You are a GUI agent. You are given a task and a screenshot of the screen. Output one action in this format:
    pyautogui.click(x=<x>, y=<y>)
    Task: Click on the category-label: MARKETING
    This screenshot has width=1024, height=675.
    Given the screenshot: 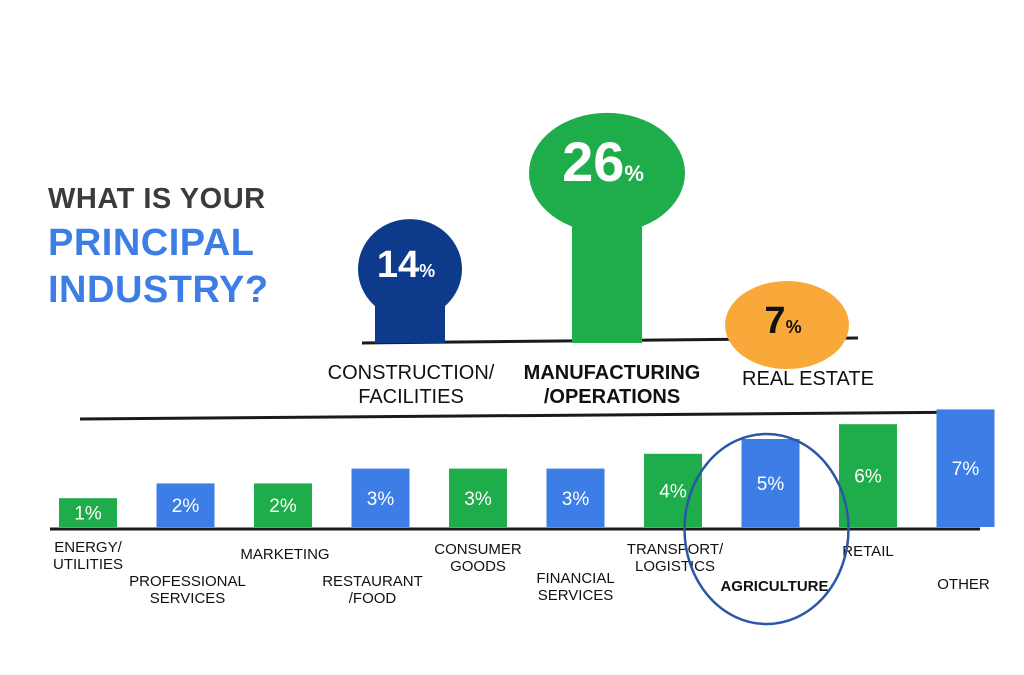 What is the action you would take?
    pyautogui.click(x=284, y=554)
    